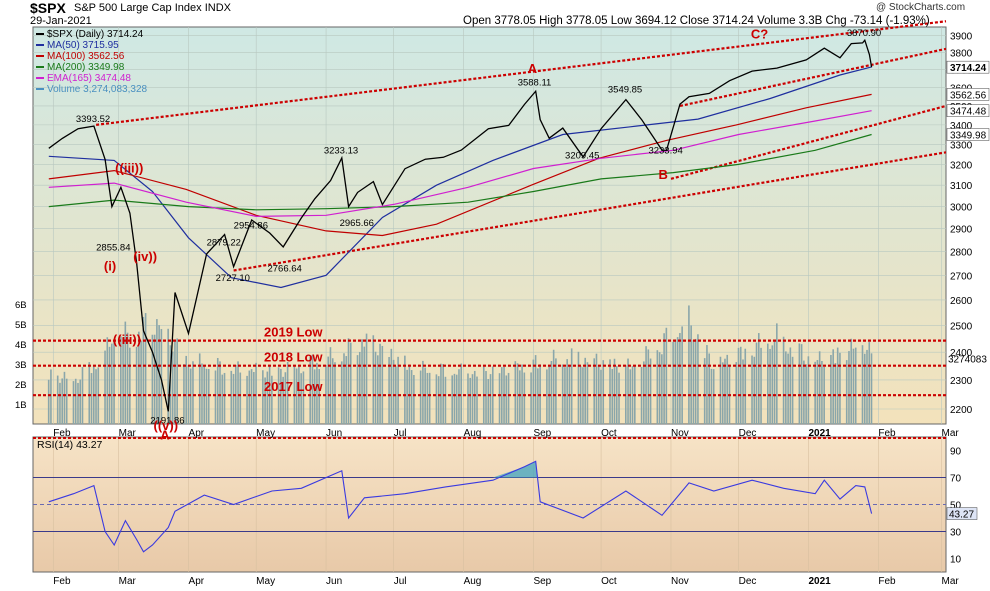  I want to click on legend-item: Volume 3,274,083,328, so click(91, 89).